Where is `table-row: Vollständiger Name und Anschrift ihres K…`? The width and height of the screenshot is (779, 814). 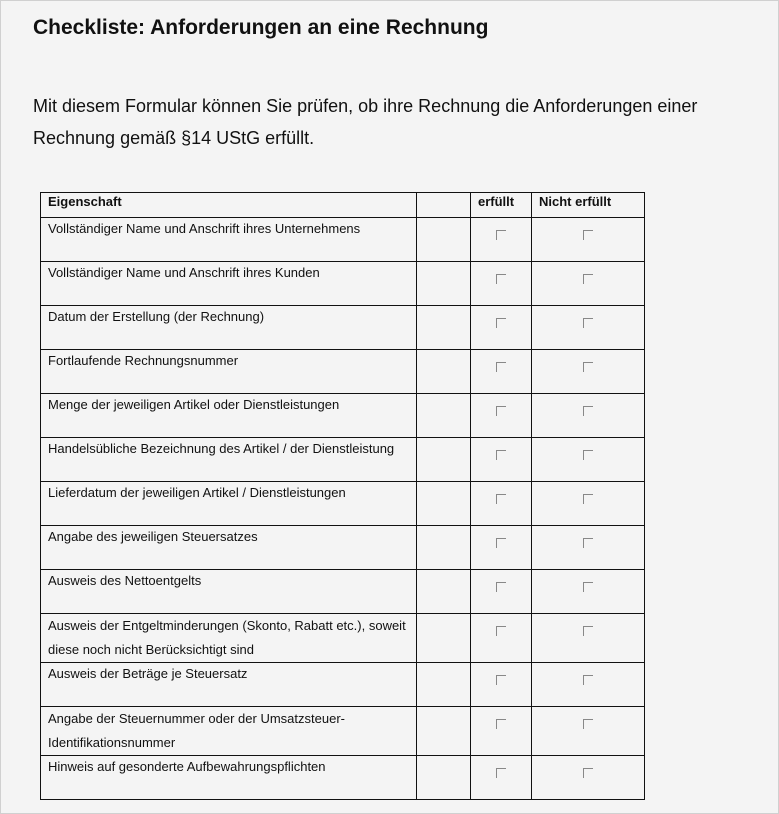
table-row: Vollständiger Name und Anschrift ihres K… is located at coordinates (342, 283).